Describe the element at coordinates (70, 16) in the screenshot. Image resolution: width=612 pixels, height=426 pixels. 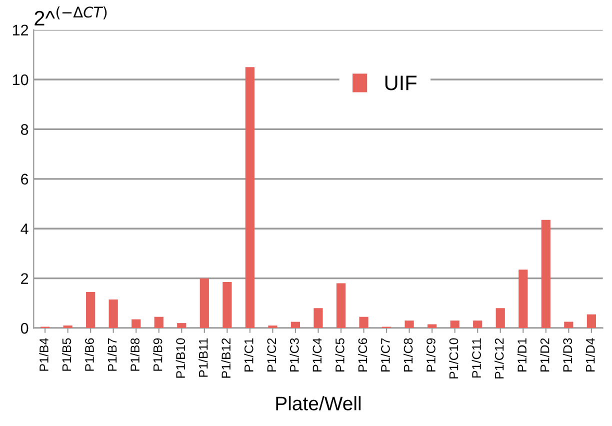
I see `y-axis-title: 2^$^{(−ΔCT)}$` at that location.